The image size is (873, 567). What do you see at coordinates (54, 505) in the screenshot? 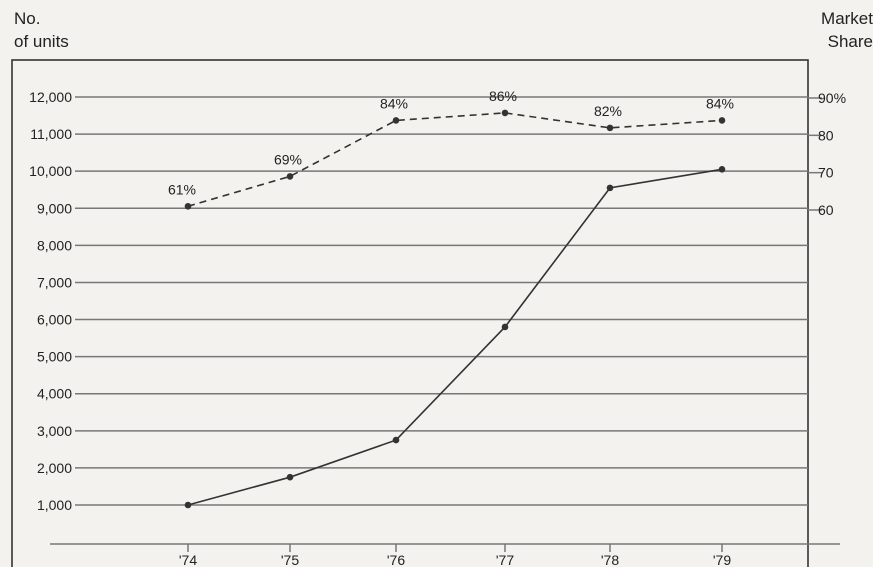
I see `left-tick-label: 1,000` at bounding box center [54, 505].